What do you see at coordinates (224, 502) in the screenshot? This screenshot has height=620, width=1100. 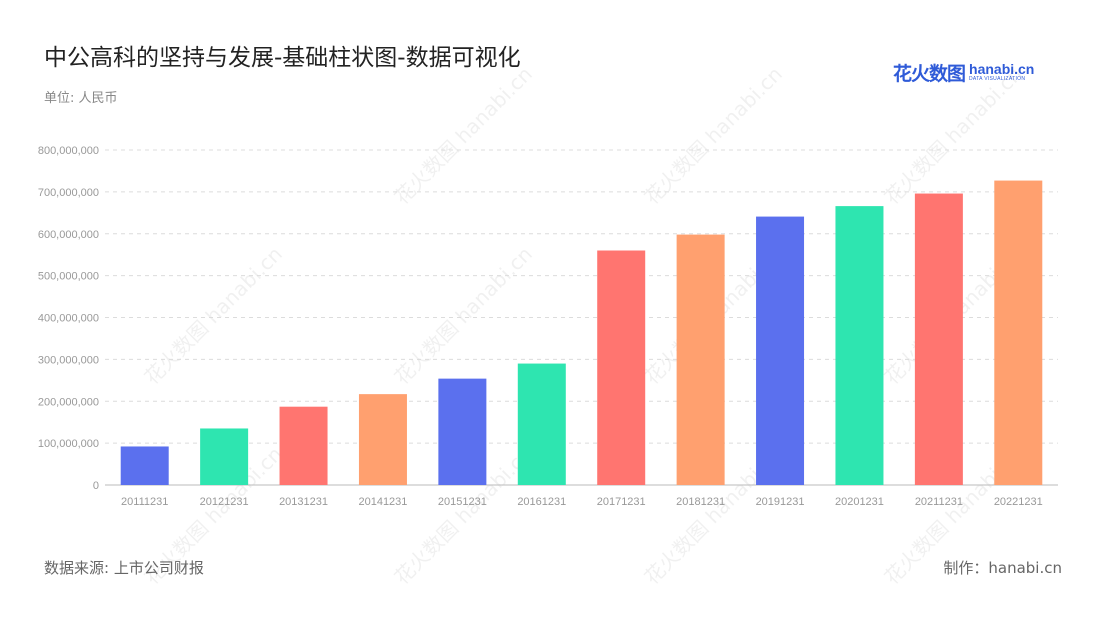 I see `x-tick-label: 20121231` at bounding box center [224, 502].